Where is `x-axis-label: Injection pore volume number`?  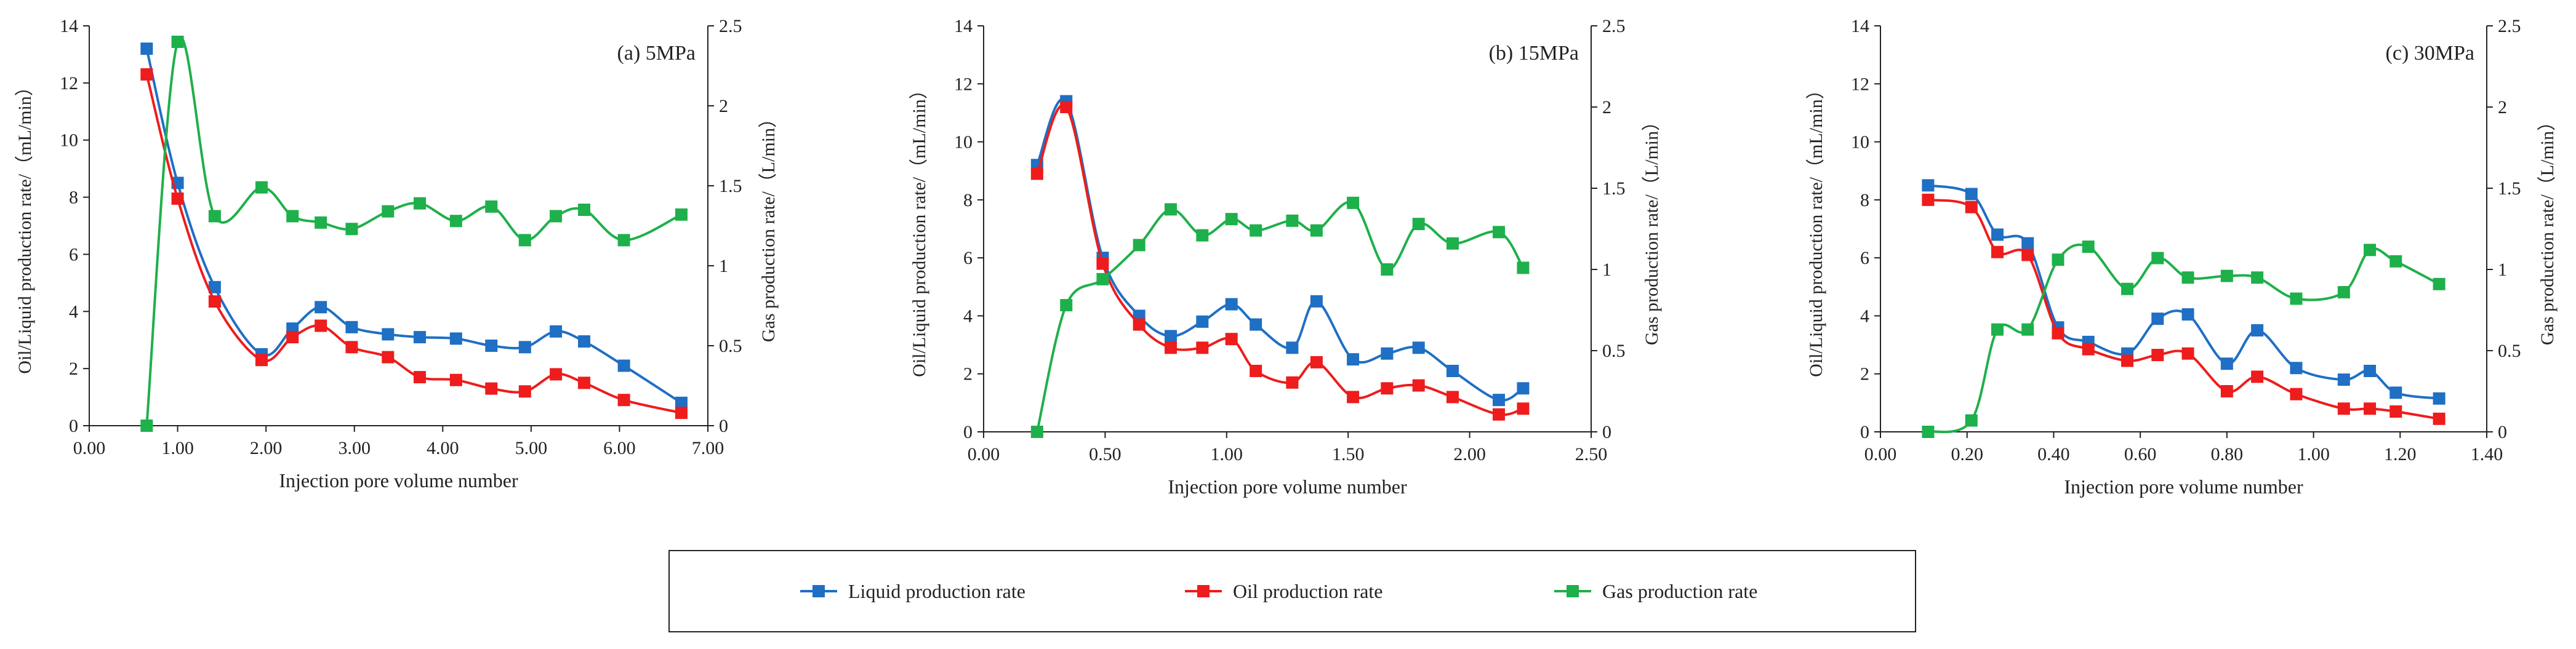 x-axis-label: Injection pore volume number is located at coordinates (1287, 487).